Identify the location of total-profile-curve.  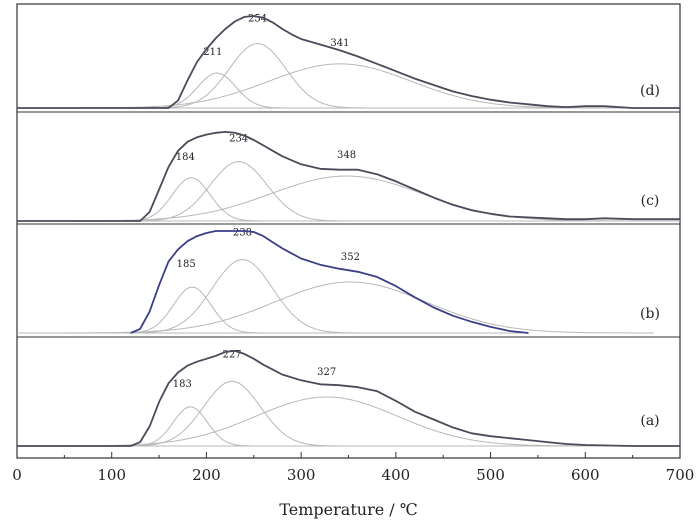
(329, 282).